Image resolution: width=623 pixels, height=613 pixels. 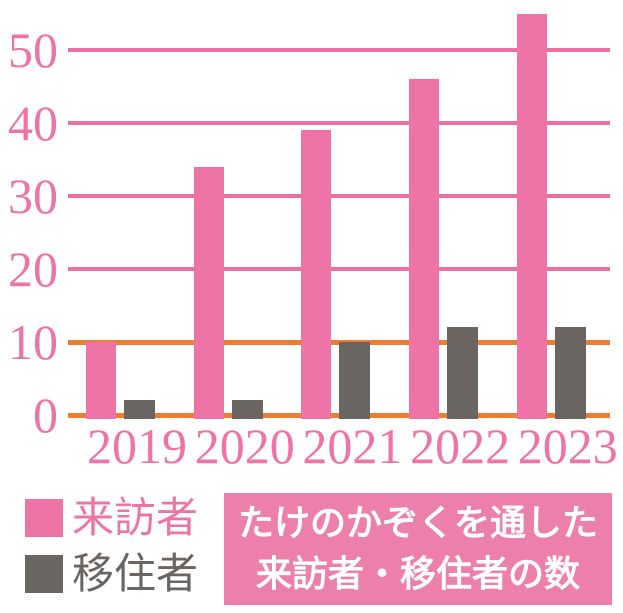 What do you see at coordinates (418, 549) in the screenshot?
I see `chart-title-box: たけのかぞくを通した 来訪者・移住者の数` at bounding box center [418, 549].